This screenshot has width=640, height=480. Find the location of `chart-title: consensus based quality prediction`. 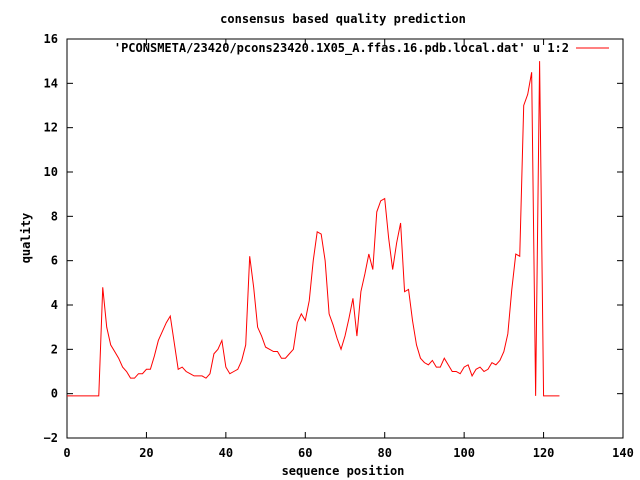

chart-title: consensus based quality prediction is located at coordinates (343, 19).